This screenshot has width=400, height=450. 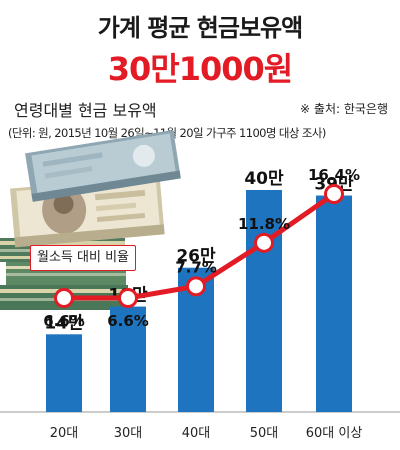 I want to click on category-label-1: 30대, so click(x=128, y=433).